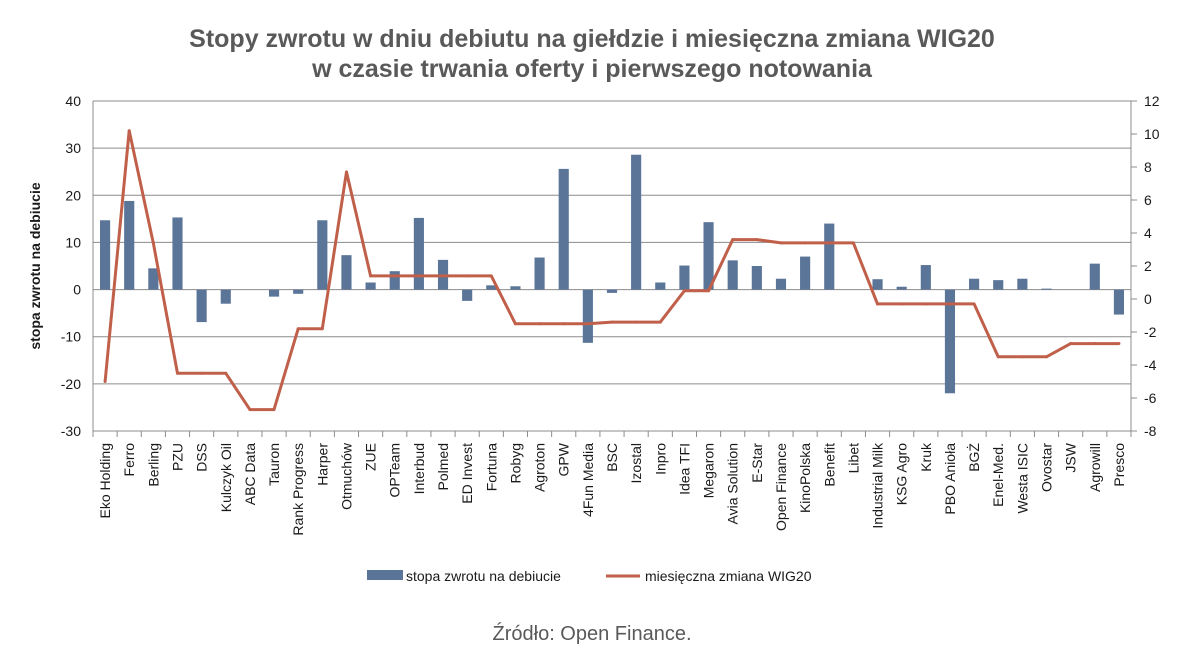 The height and width of the screenshot is (663, 1200). I want to click on y-tick-label: 0, so click(77, 290).